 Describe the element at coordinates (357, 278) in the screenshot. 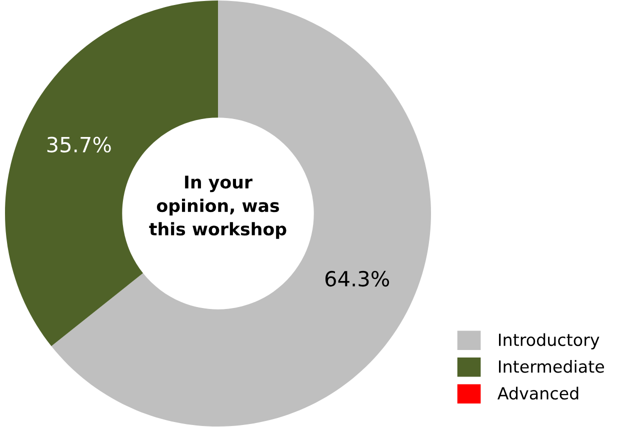

I see `data-label: 64.3%` at that location.